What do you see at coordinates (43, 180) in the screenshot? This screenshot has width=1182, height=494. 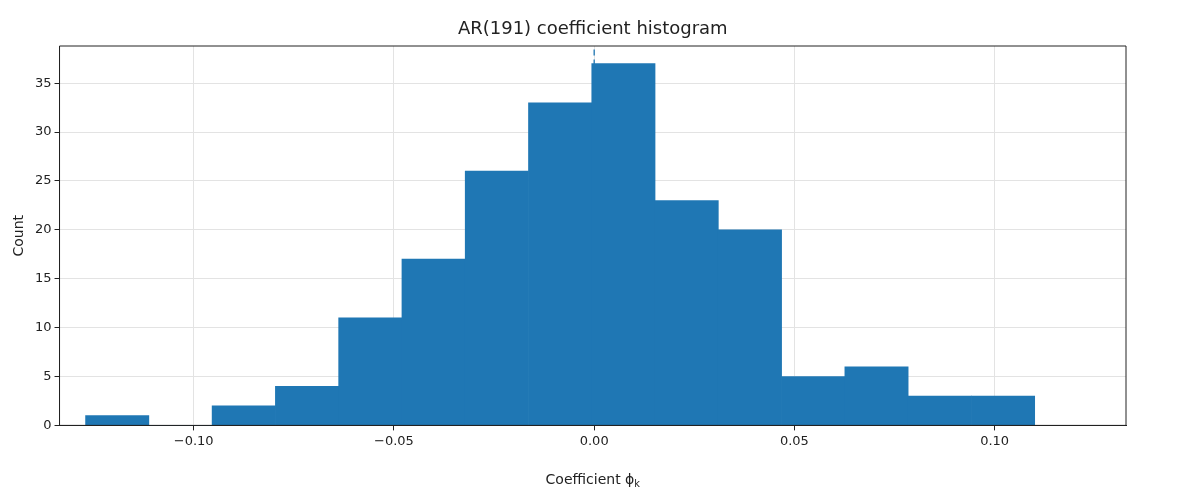 I see `y-tick-label: 25` at bounding box center [43, 180].